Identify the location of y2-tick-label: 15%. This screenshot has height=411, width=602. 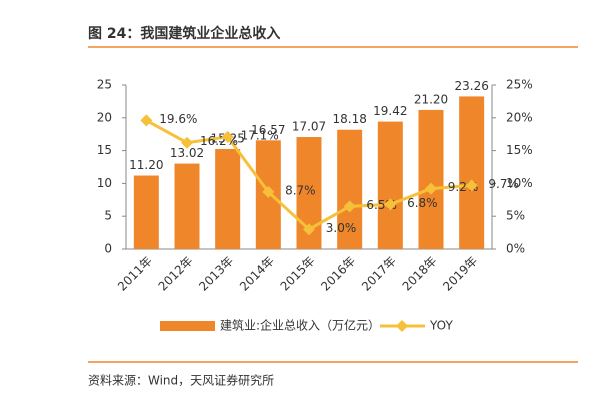
(519, 150).